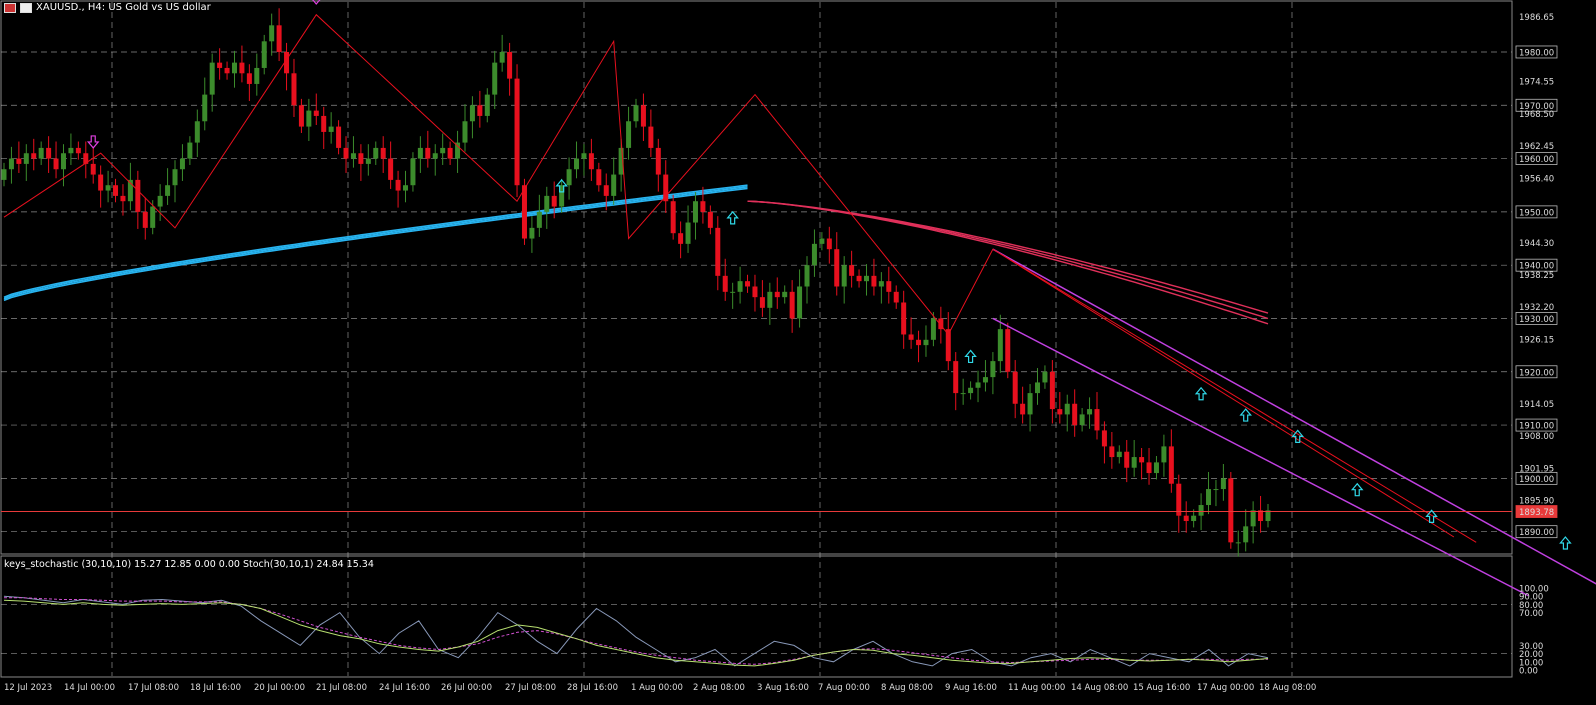 The image size is (1596, 705). Describe the element at coordinates (1534, 590) in the screenshot. I see `stoch-axis-label: 100.00` at that location.